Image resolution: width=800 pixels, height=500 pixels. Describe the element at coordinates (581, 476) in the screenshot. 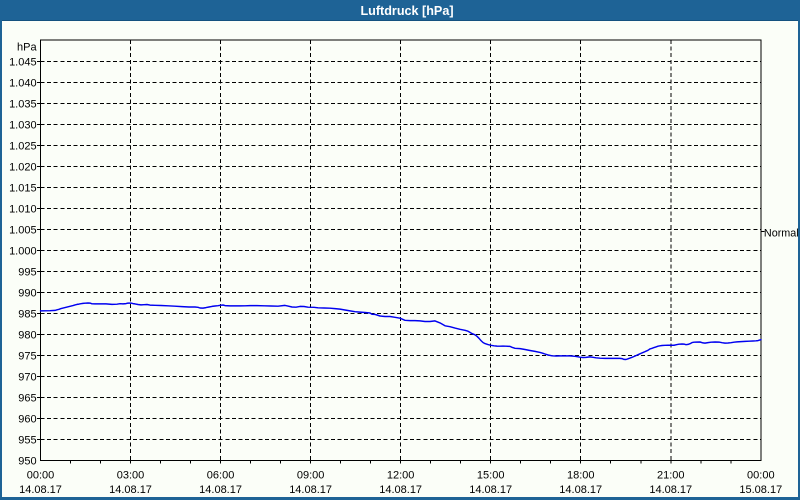

I see `svg-text: 18:00` at that location.